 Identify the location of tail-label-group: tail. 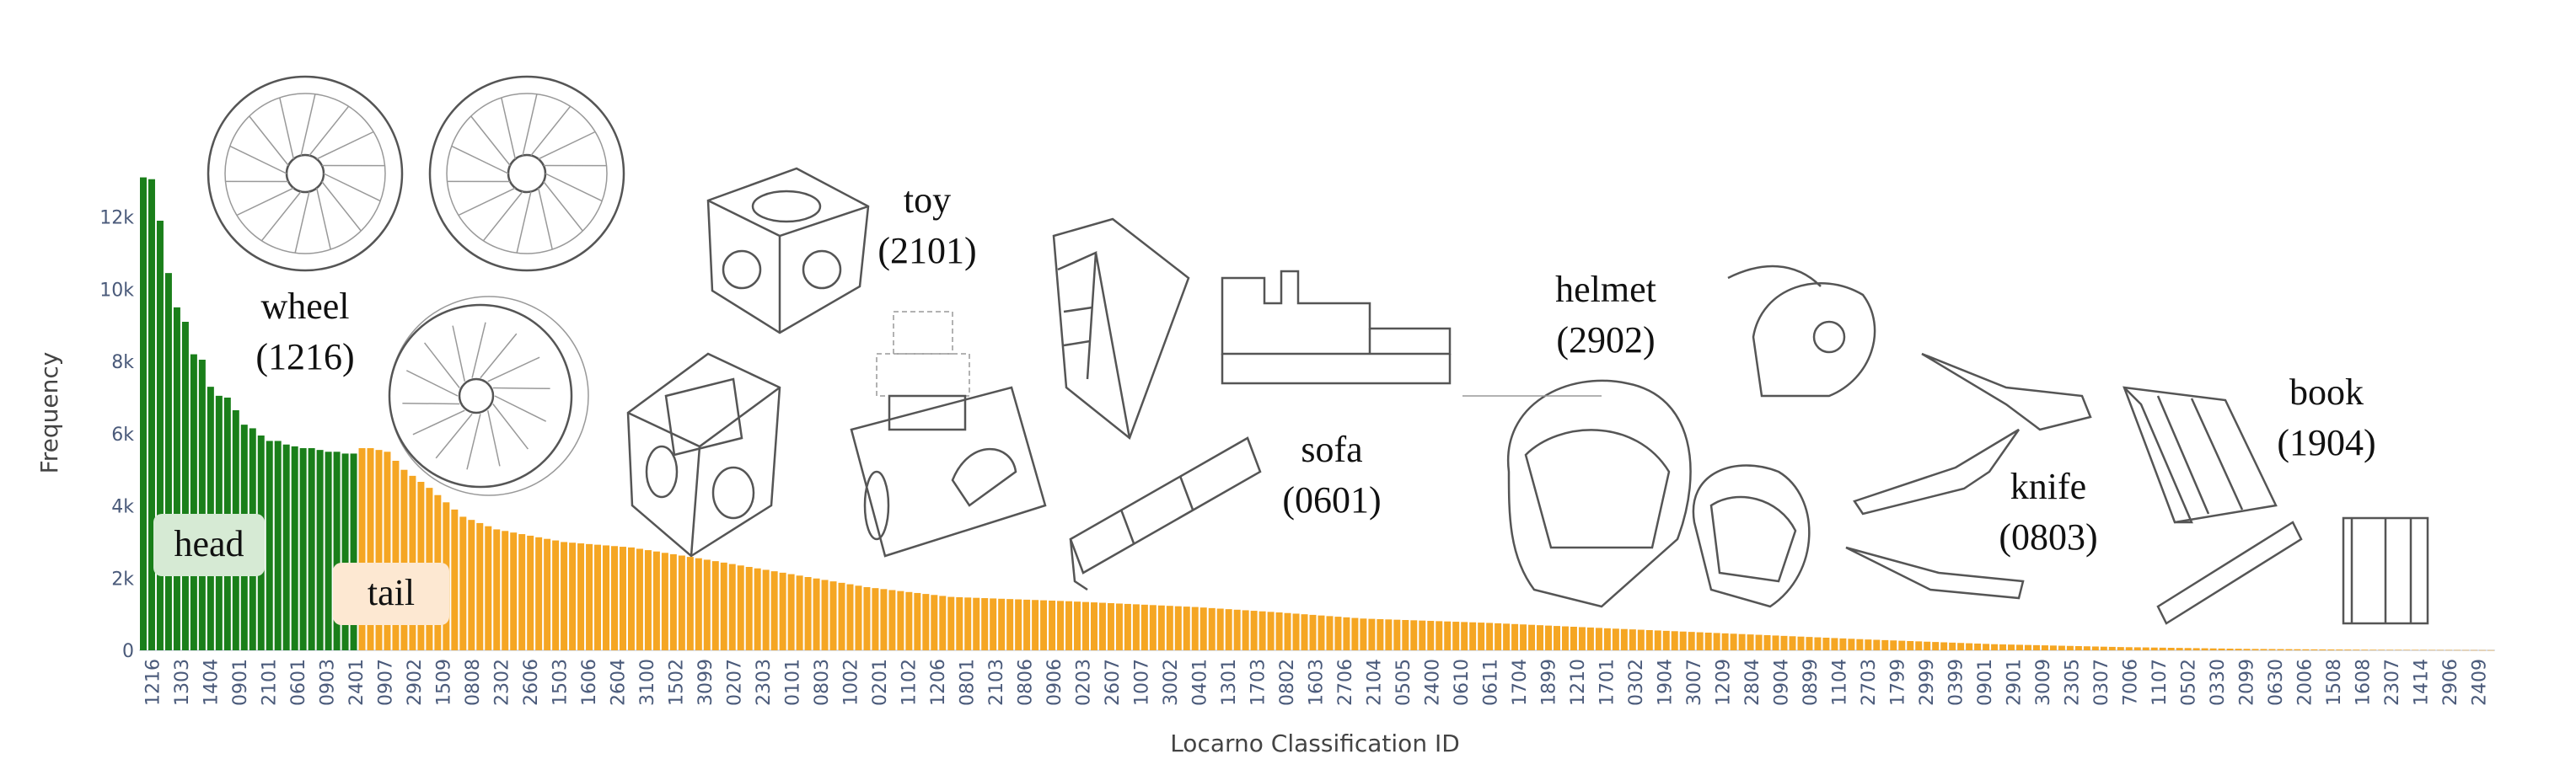
(391, 594).